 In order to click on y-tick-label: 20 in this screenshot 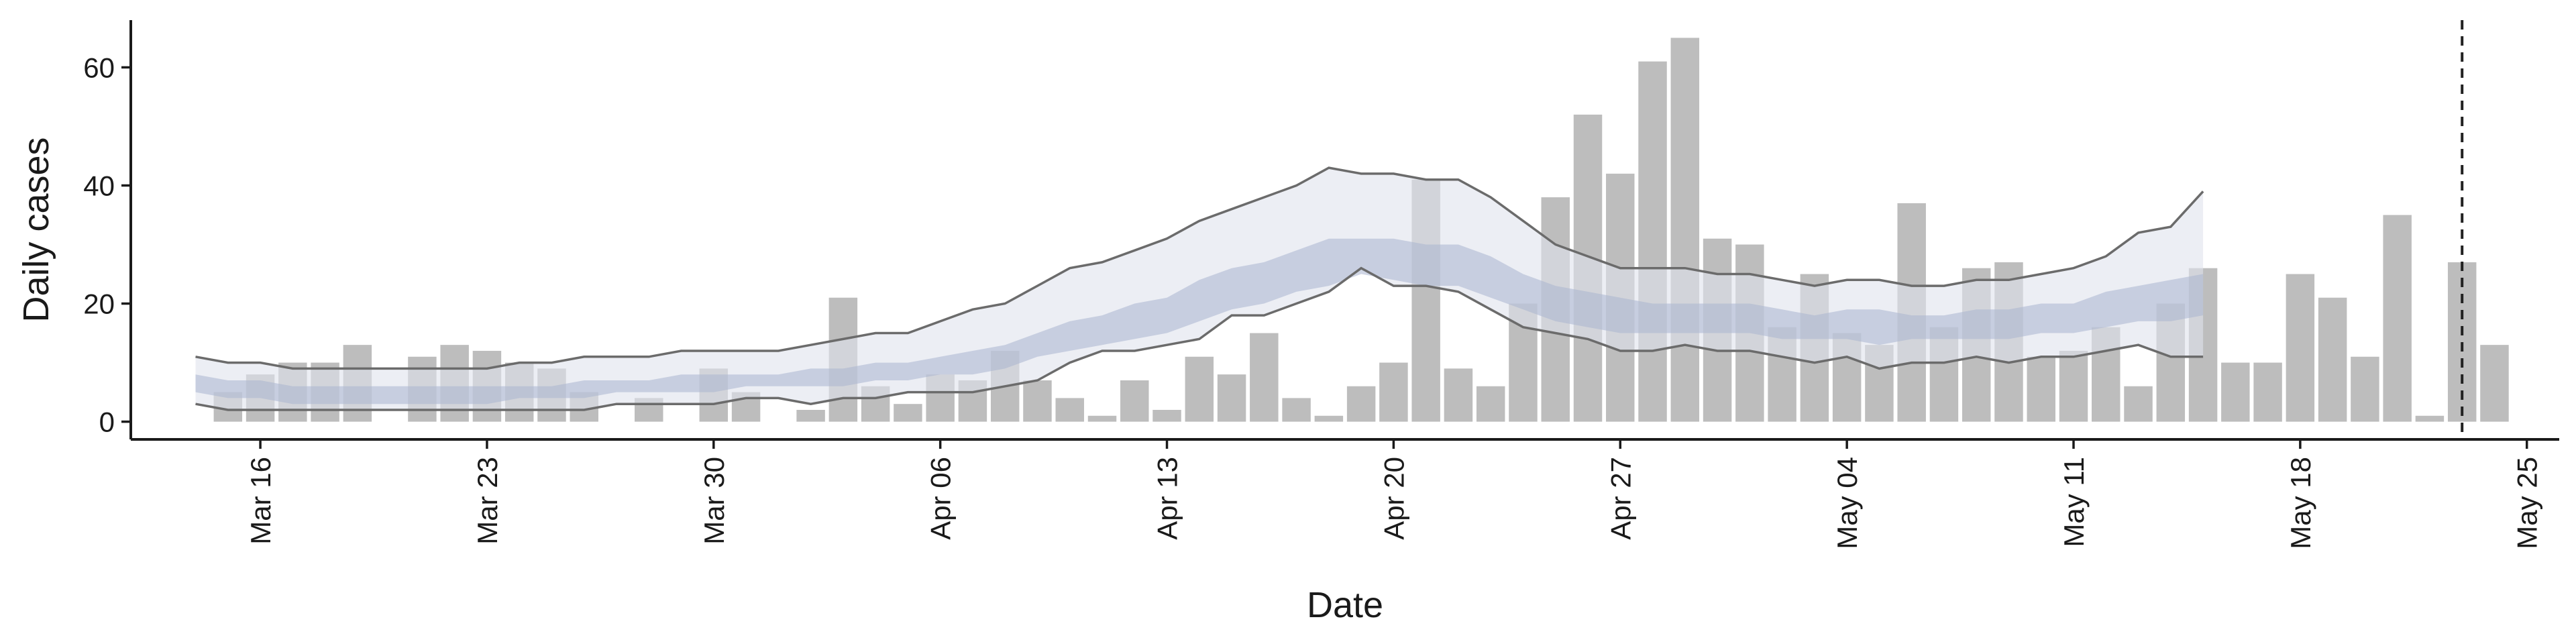, I will do `click(99, 304)`.